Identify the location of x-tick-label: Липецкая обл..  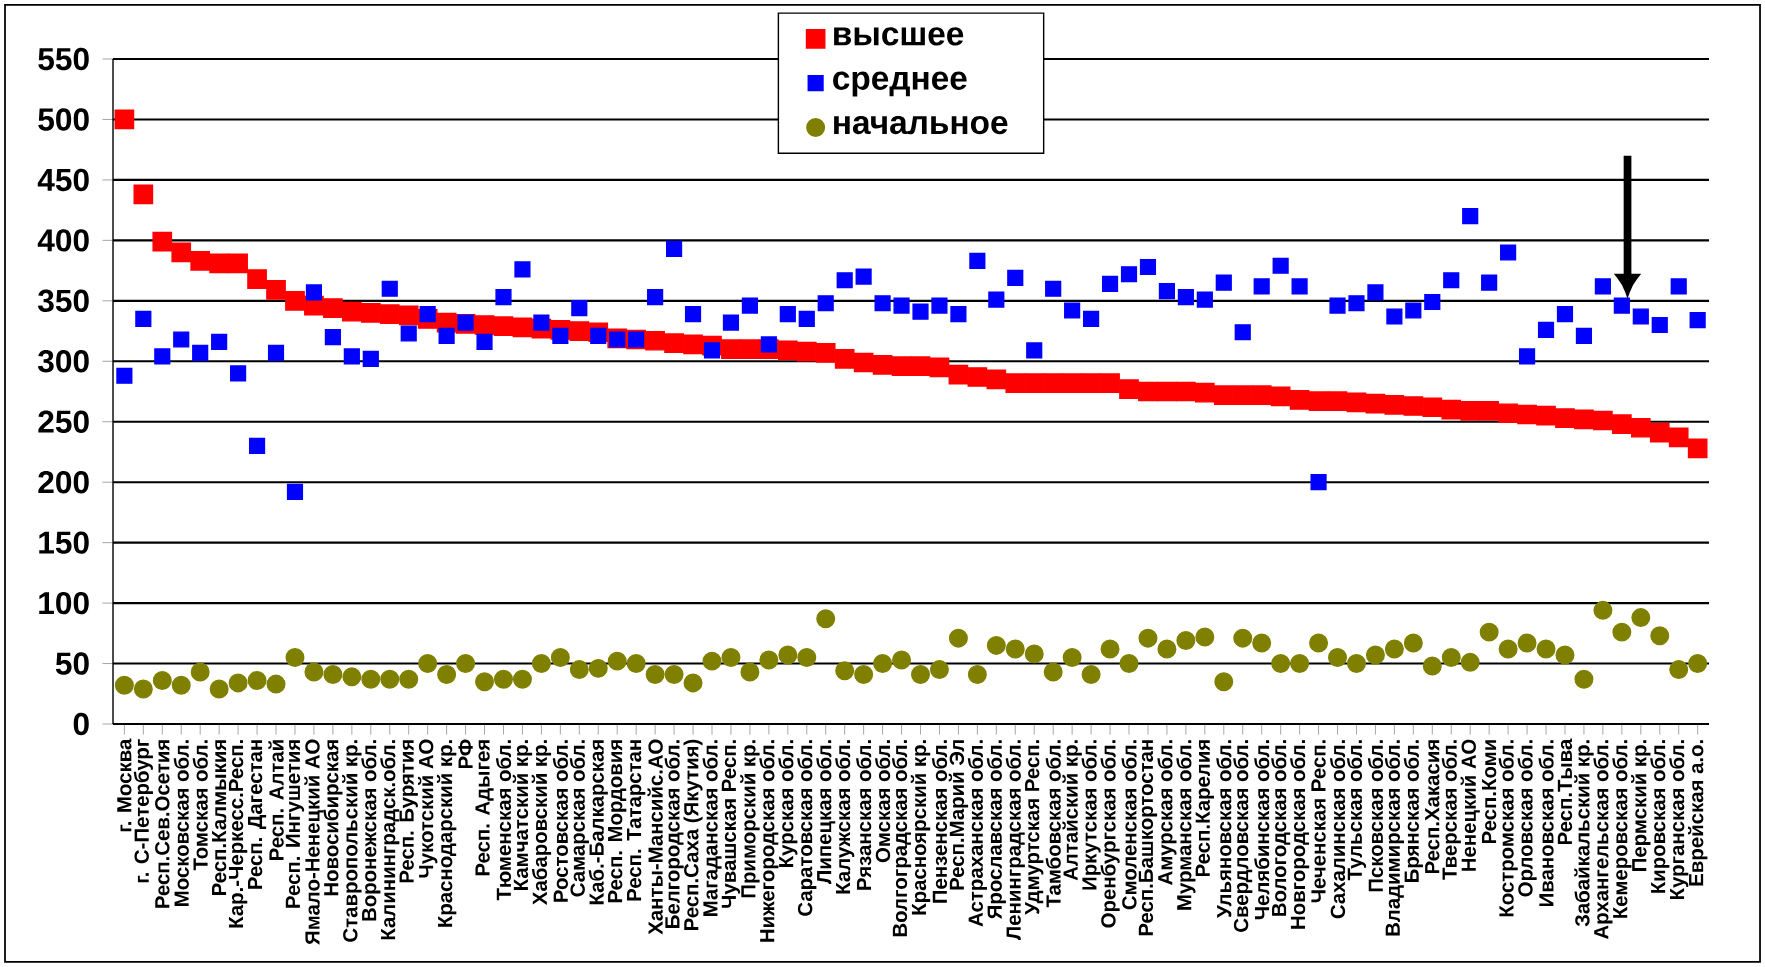
(826, 812).